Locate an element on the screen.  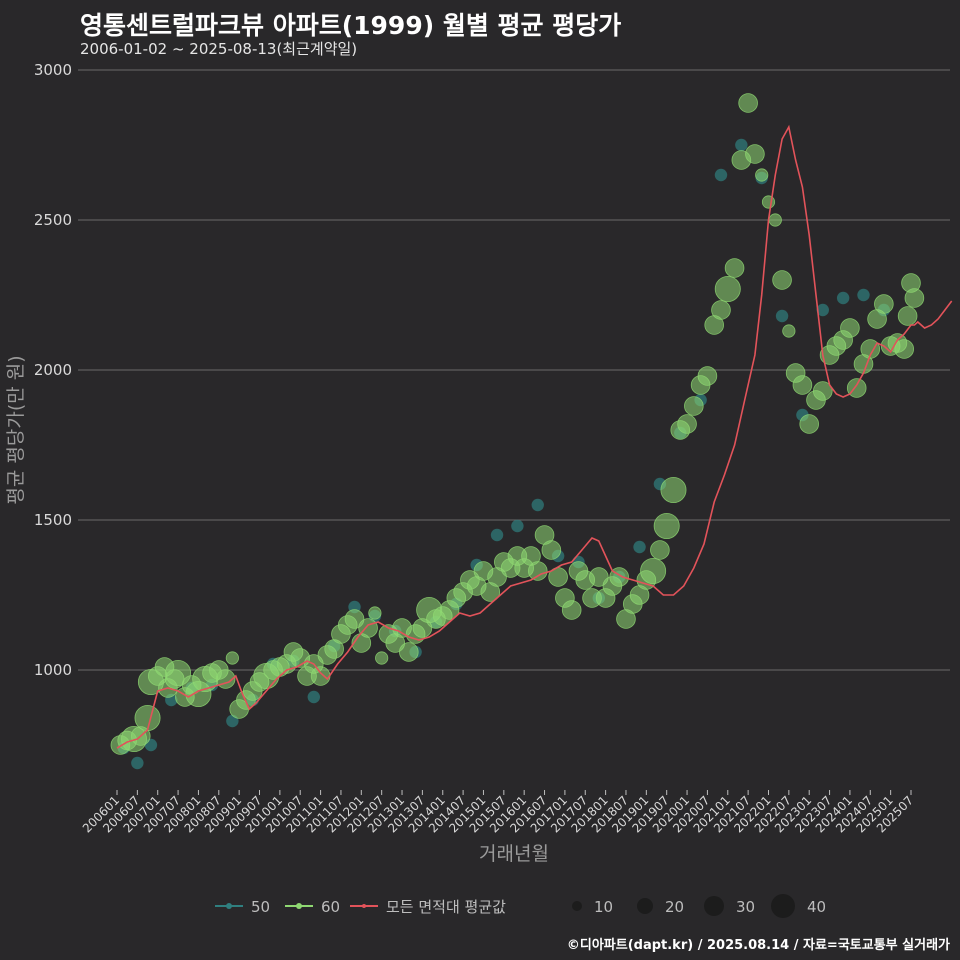
y-tick-label: 3000 is located at coordinates (53, 70).